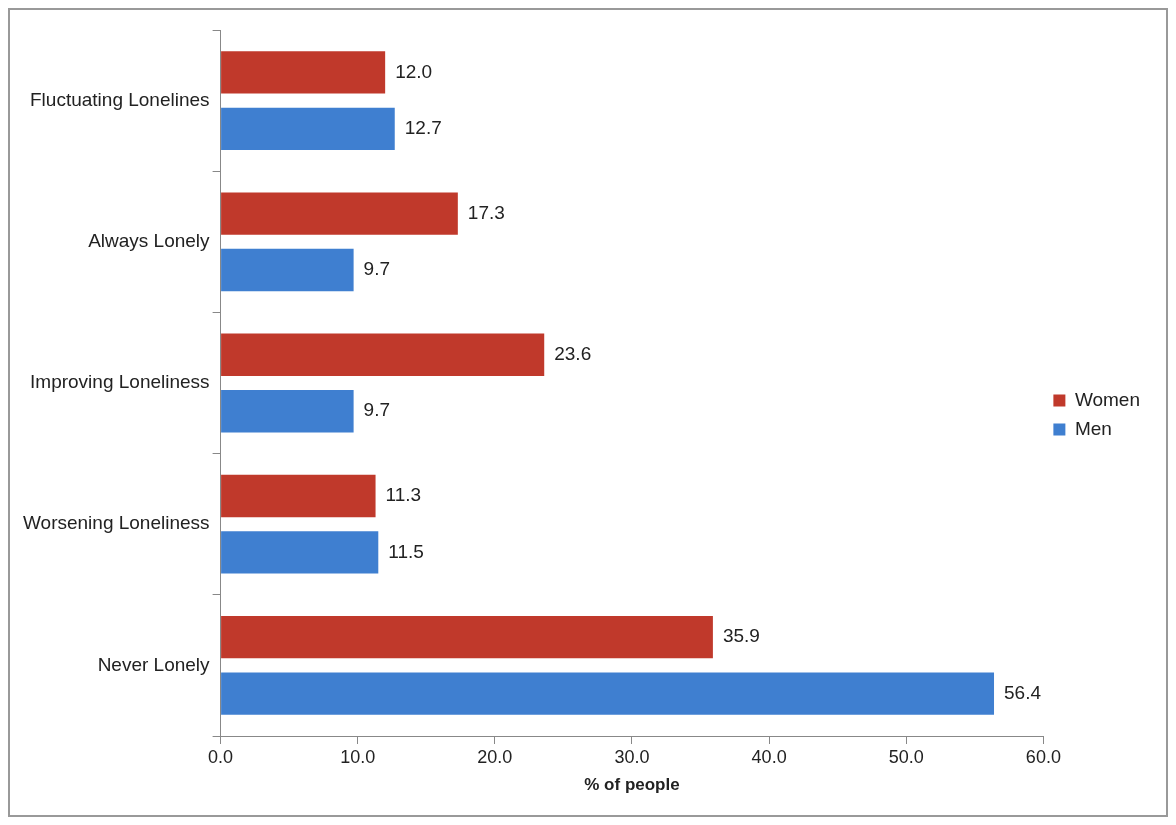  I want to click on legend-label: Men, so click(1093, 428).